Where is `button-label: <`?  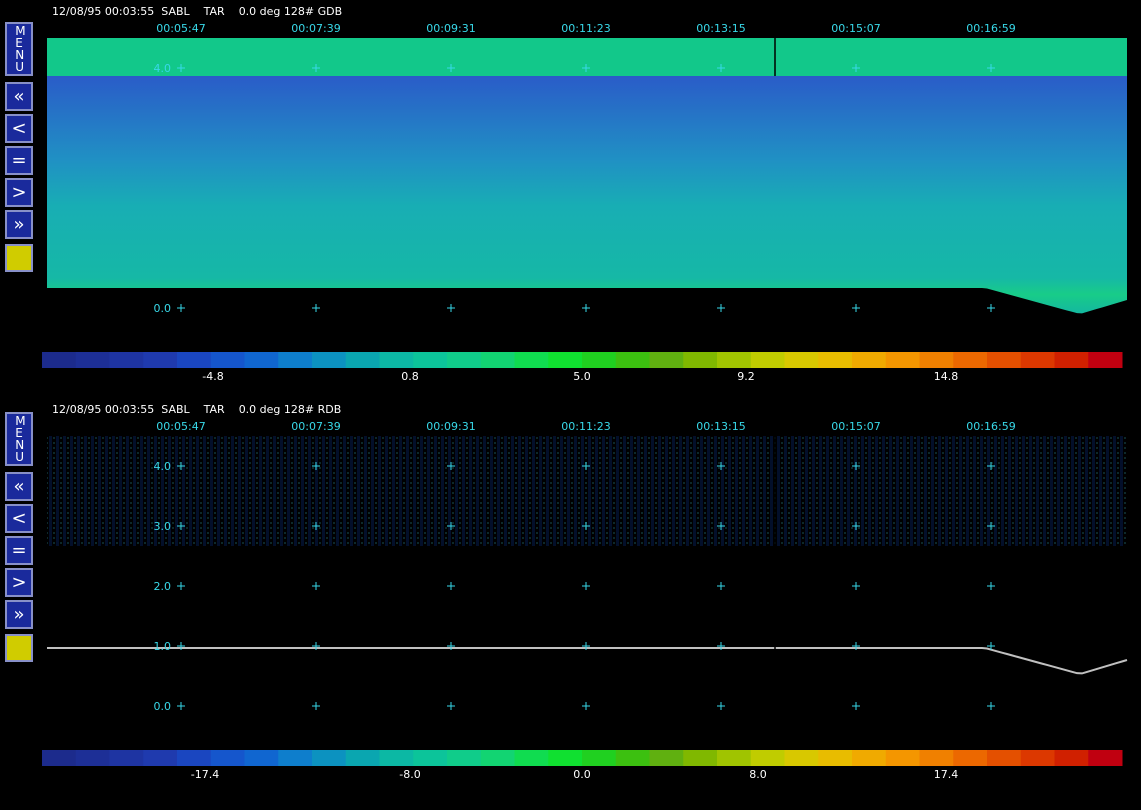
button-label: < is located at coordinates (19, 128).